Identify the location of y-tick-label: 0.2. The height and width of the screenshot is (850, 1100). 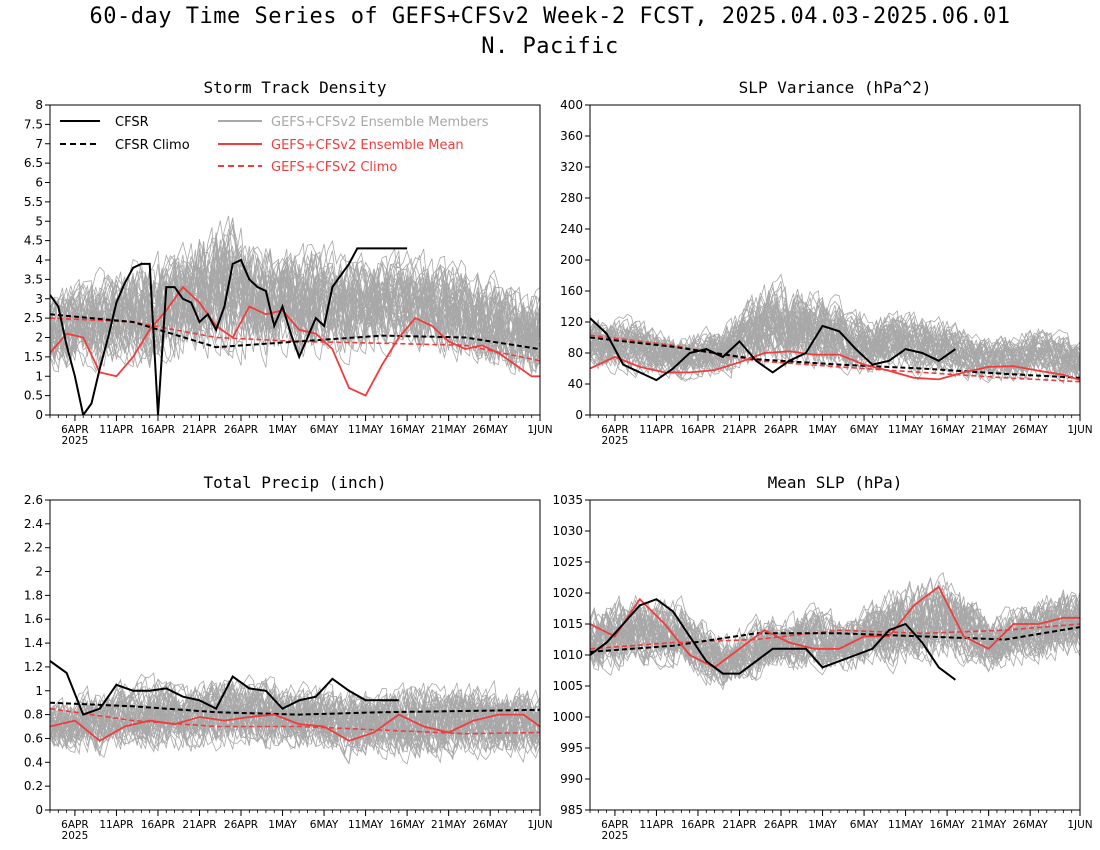
(33, 786).